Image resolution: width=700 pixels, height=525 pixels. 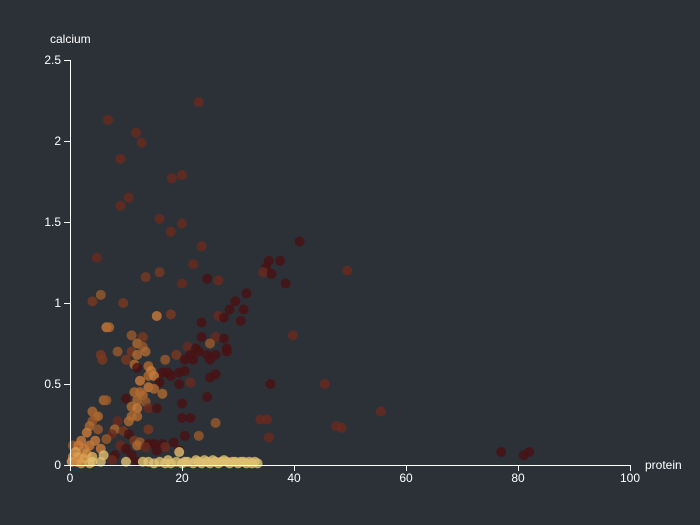 What do you see at coordinates (52, 60) in the screenshot?
I see `y-tick-label: 2.5` at bounding box center [52, 60].